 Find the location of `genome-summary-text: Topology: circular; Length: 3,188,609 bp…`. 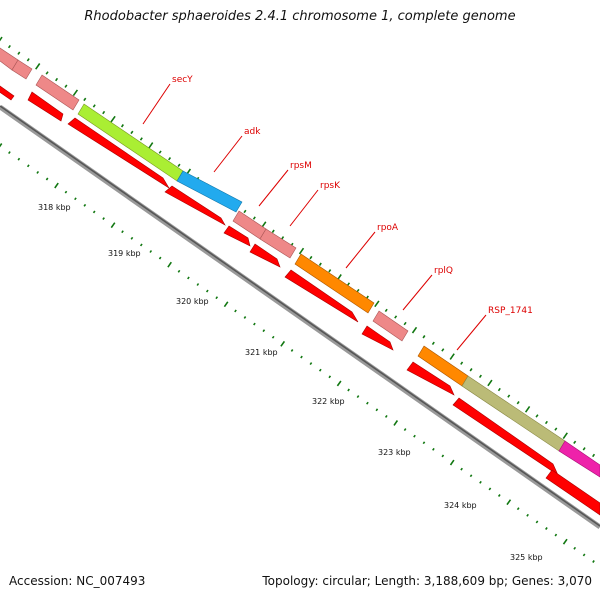

genome-summary-text: Topology: circular; Length: 3,188,609 bp… is located at coordinates (427, 581).